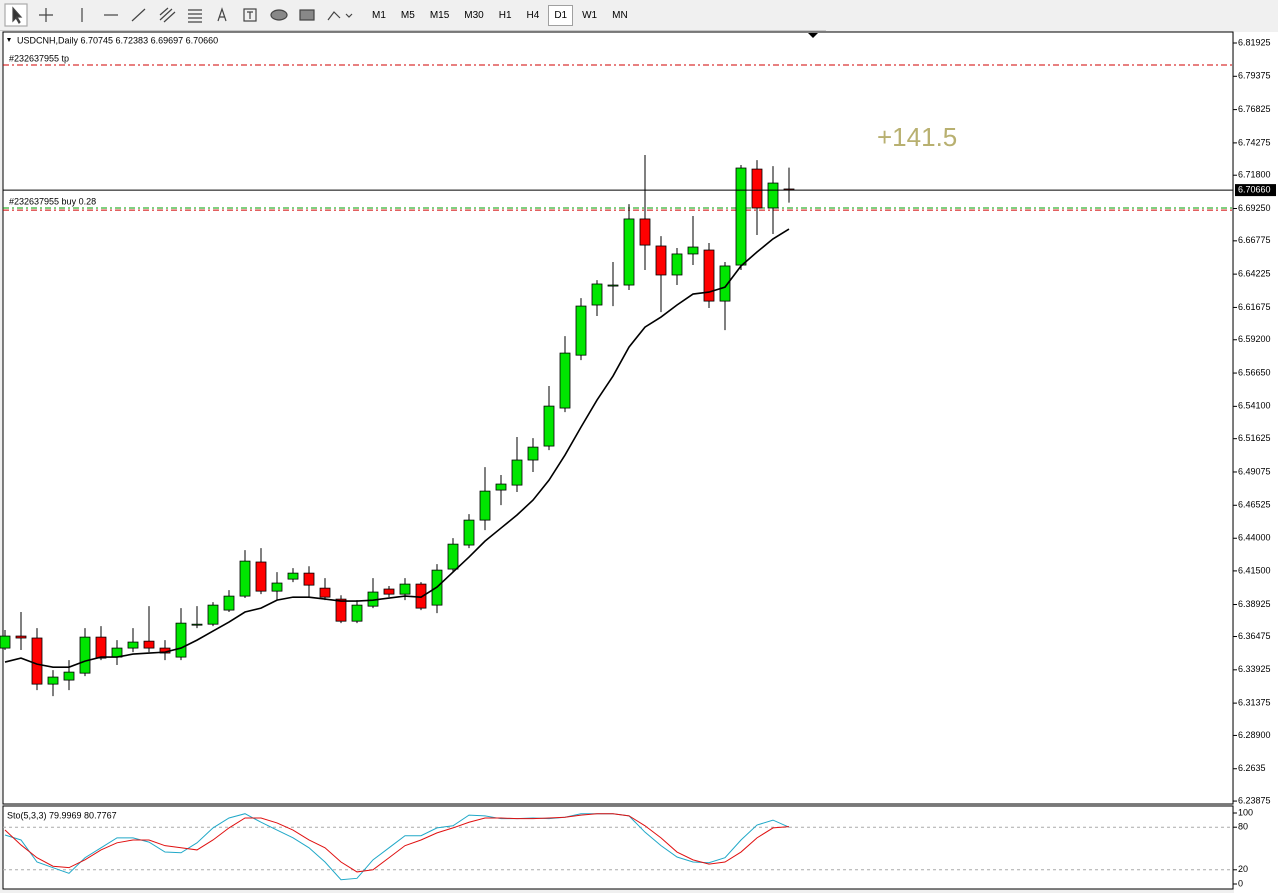 The height and width of the screenshot is (893, 1278). Describe the element at coordinates (1254, 240) in the screenshot. I see `y-tick-label: 6.66775` at that location.